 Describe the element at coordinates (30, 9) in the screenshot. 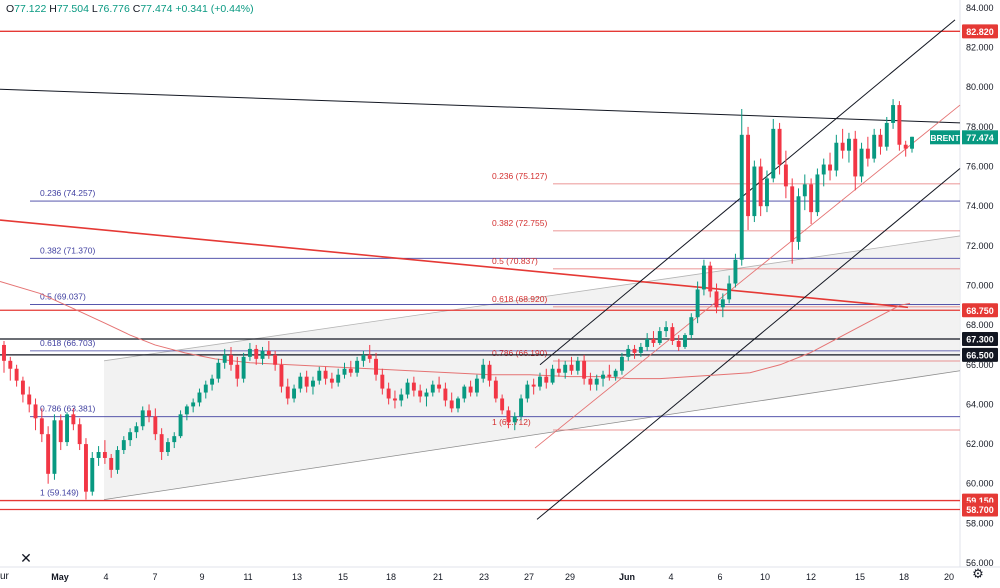

I see `open-value: 77.122` at that location.